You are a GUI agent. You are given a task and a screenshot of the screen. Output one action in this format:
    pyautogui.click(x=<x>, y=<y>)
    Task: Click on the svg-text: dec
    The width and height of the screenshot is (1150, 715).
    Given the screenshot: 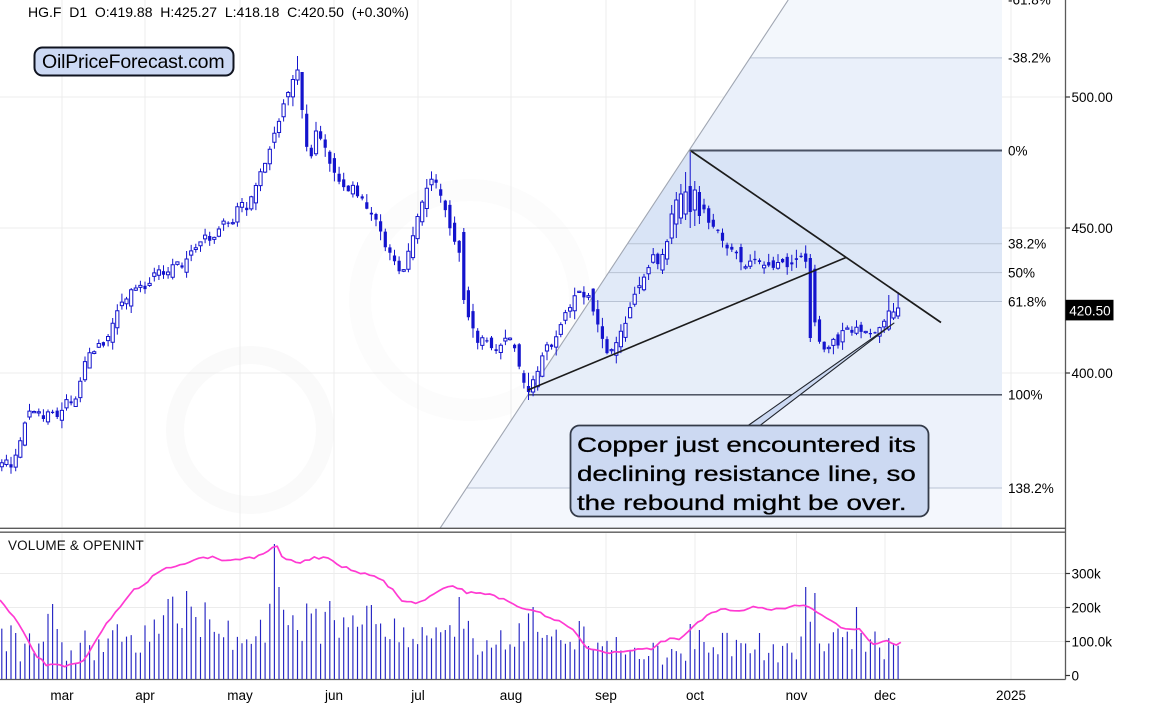 What is the action you would take?
    pyautogui.click(x=885, y=695)
    